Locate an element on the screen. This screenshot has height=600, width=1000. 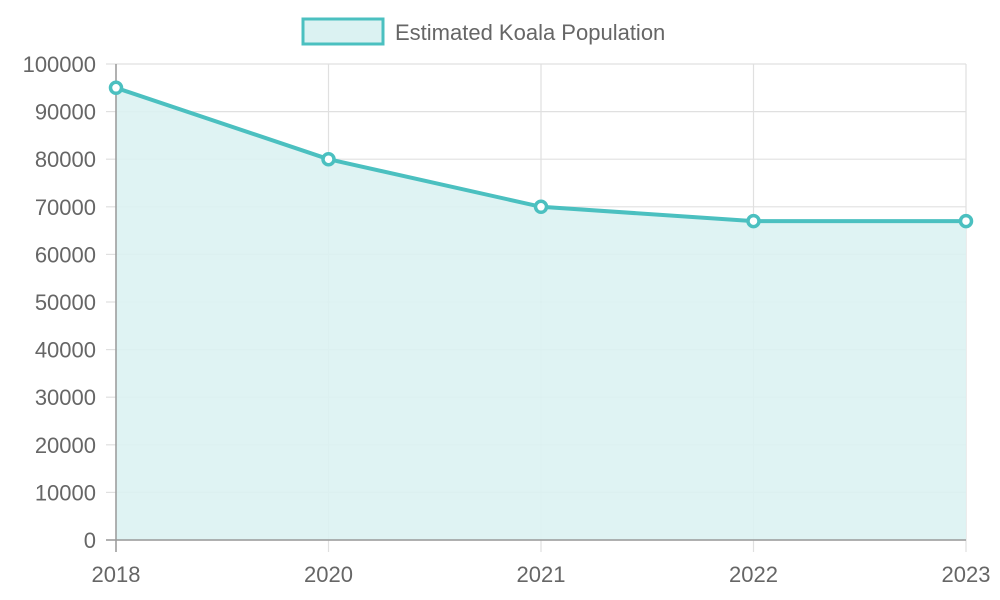
y-tick-label: 40000 is located at coordinates (65, 350).